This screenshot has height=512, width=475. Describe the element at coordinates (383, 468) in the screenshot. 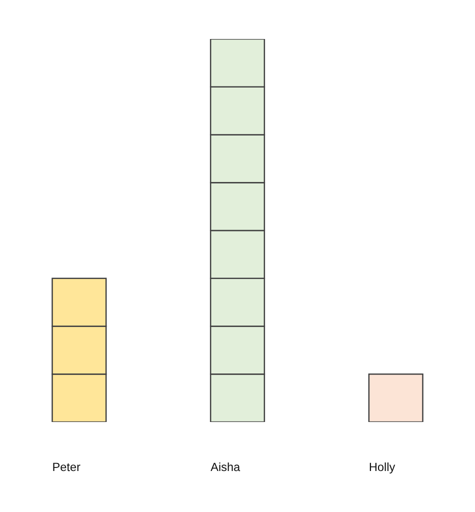

I see `x-tick-label: Holly` at that location.